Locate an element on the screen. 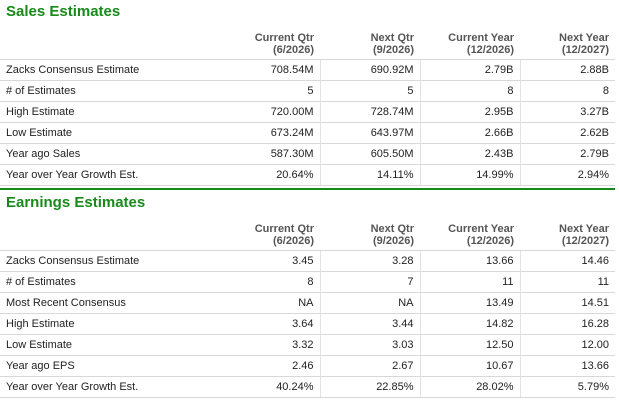 The image size is (619, 416). table-cell: 3.03 is located at coordinates (369, 345).